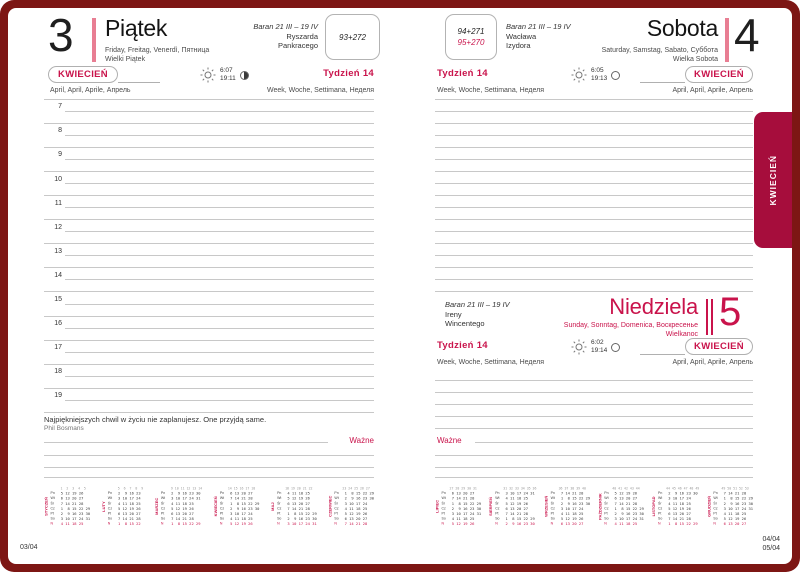 Image resolution: width=800 pixels, height=572 pixels. What do you see at coordinates (463, 488) in the screenshot?
I see `week-numbers-row: 27 28 29 30 31` at bounding box center [463, 488].